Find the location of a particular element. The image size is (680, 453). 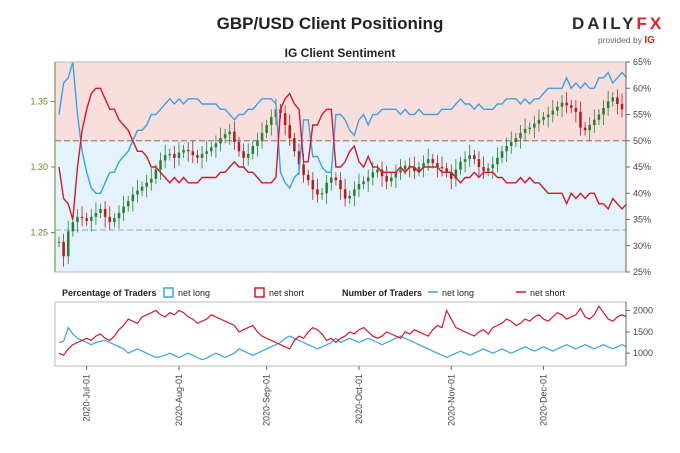

traders-plot is located at coordinates (342, 333).